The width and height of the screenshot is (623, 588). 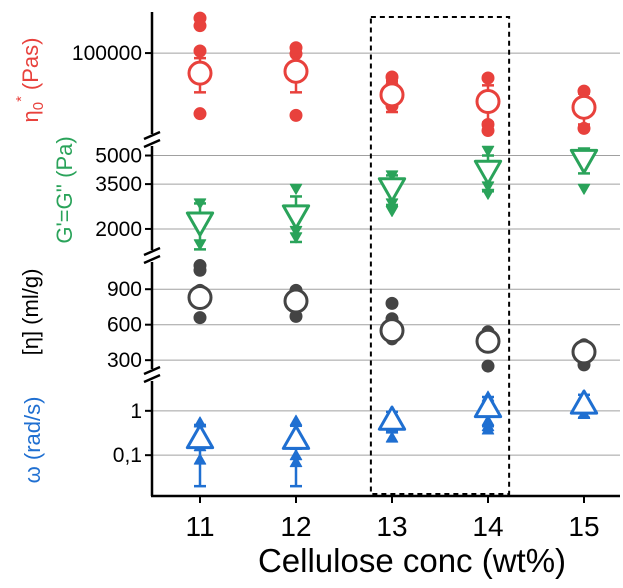 What do you see at coordinates (30, 80) in the screenshot?
I see `ylabel-eta0: η0*(Pas)` at bounding box center [30, 80].